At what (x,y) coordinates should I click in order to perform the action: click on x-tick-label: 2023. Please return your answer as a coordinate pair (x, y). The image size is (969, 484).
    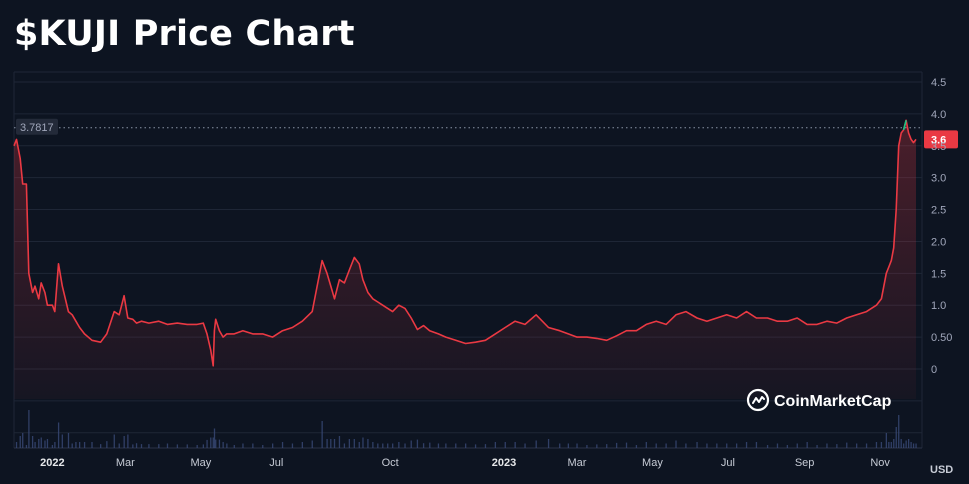
    Looking at the image, I should click on (504, 463).